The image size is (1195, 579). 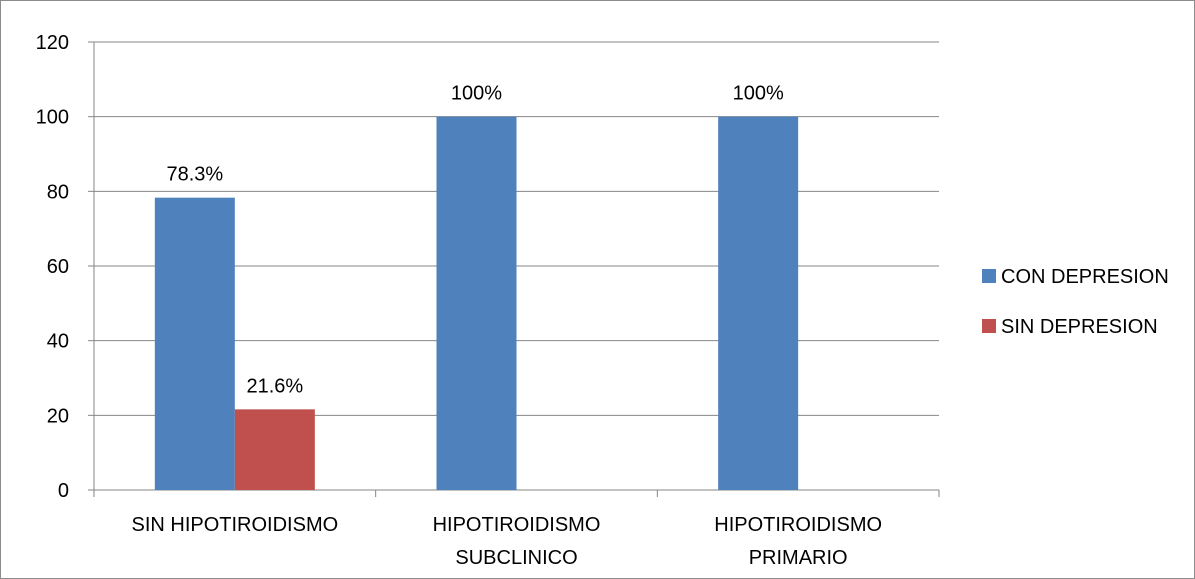 What do you see at coordinates (516, 558) in the screenshot?
I see `x-category-label: SUBCLINICO` at bounding box center [516, 558].